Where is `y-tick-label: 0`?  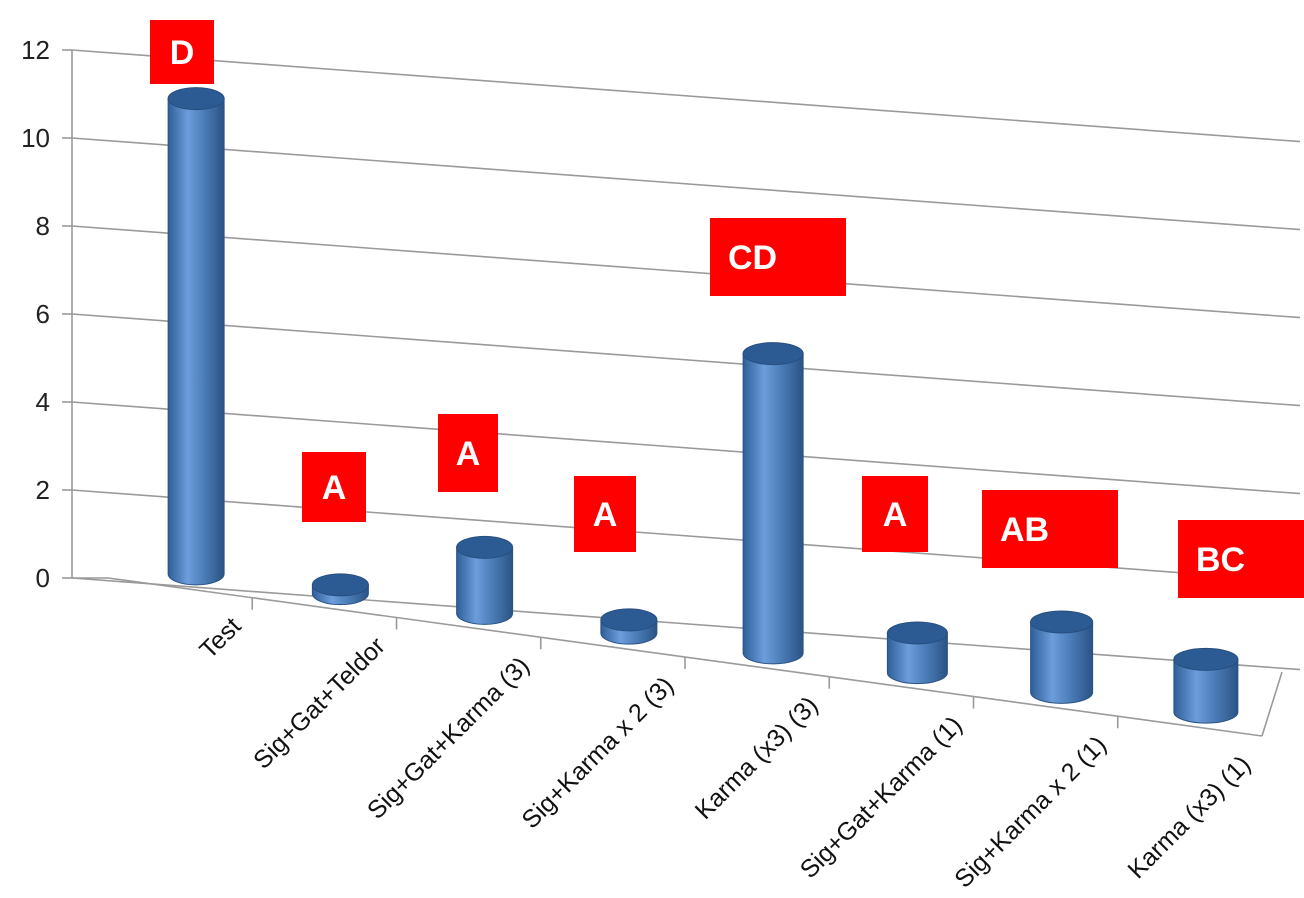
y-tick-label: 0 is located at coordinates (43, 578).